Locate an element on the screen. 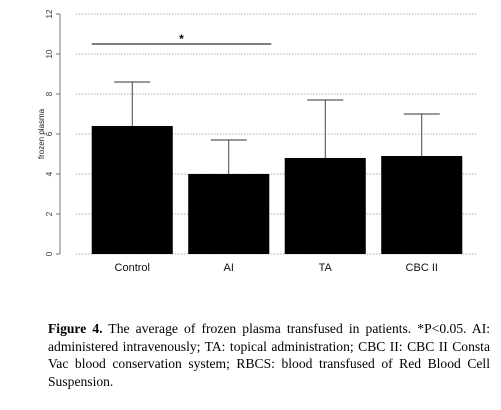 The image size is (501, 410). x-tick-label: Control is located at coordinates (132, 268).